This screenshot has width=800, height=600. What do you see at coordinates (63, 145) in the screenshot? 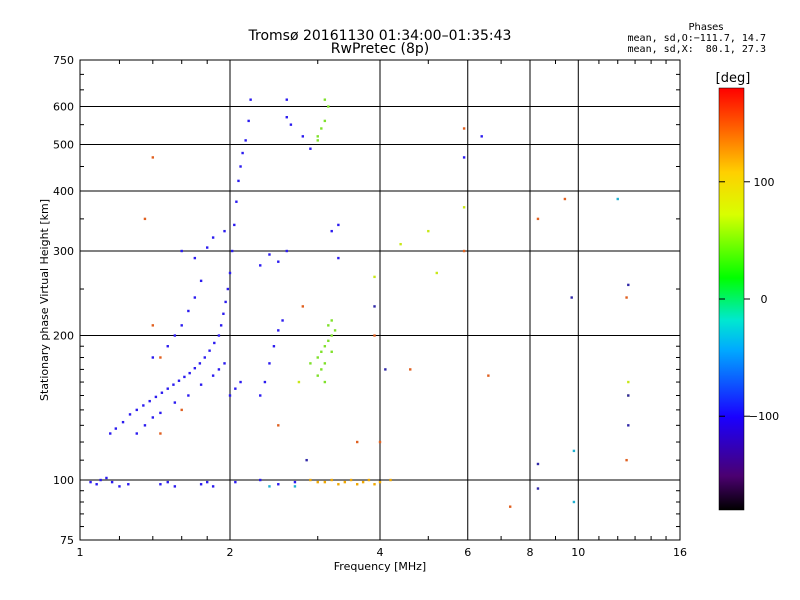
I see `y-tick-label: 500` at bounding box center [63, 145].